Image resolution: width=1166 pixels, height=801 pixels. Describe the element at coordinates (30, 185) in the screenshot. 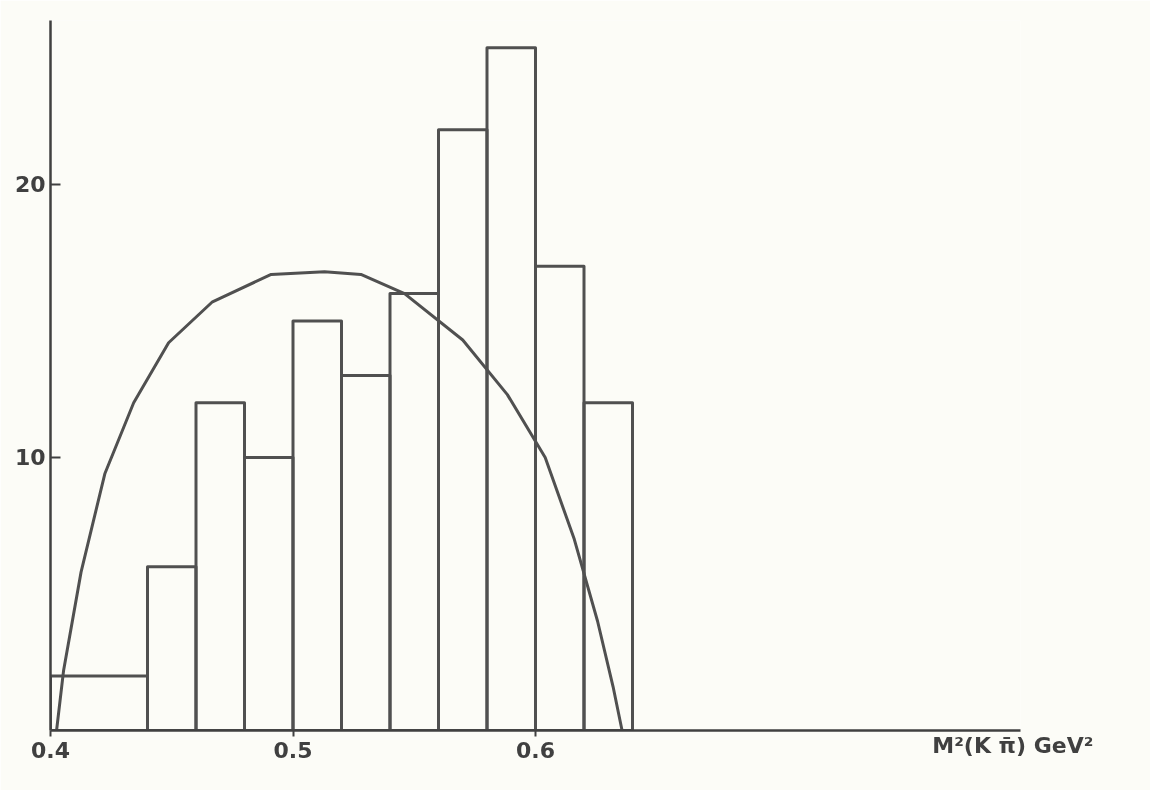

I see `y-tick-label: 20` at that location.